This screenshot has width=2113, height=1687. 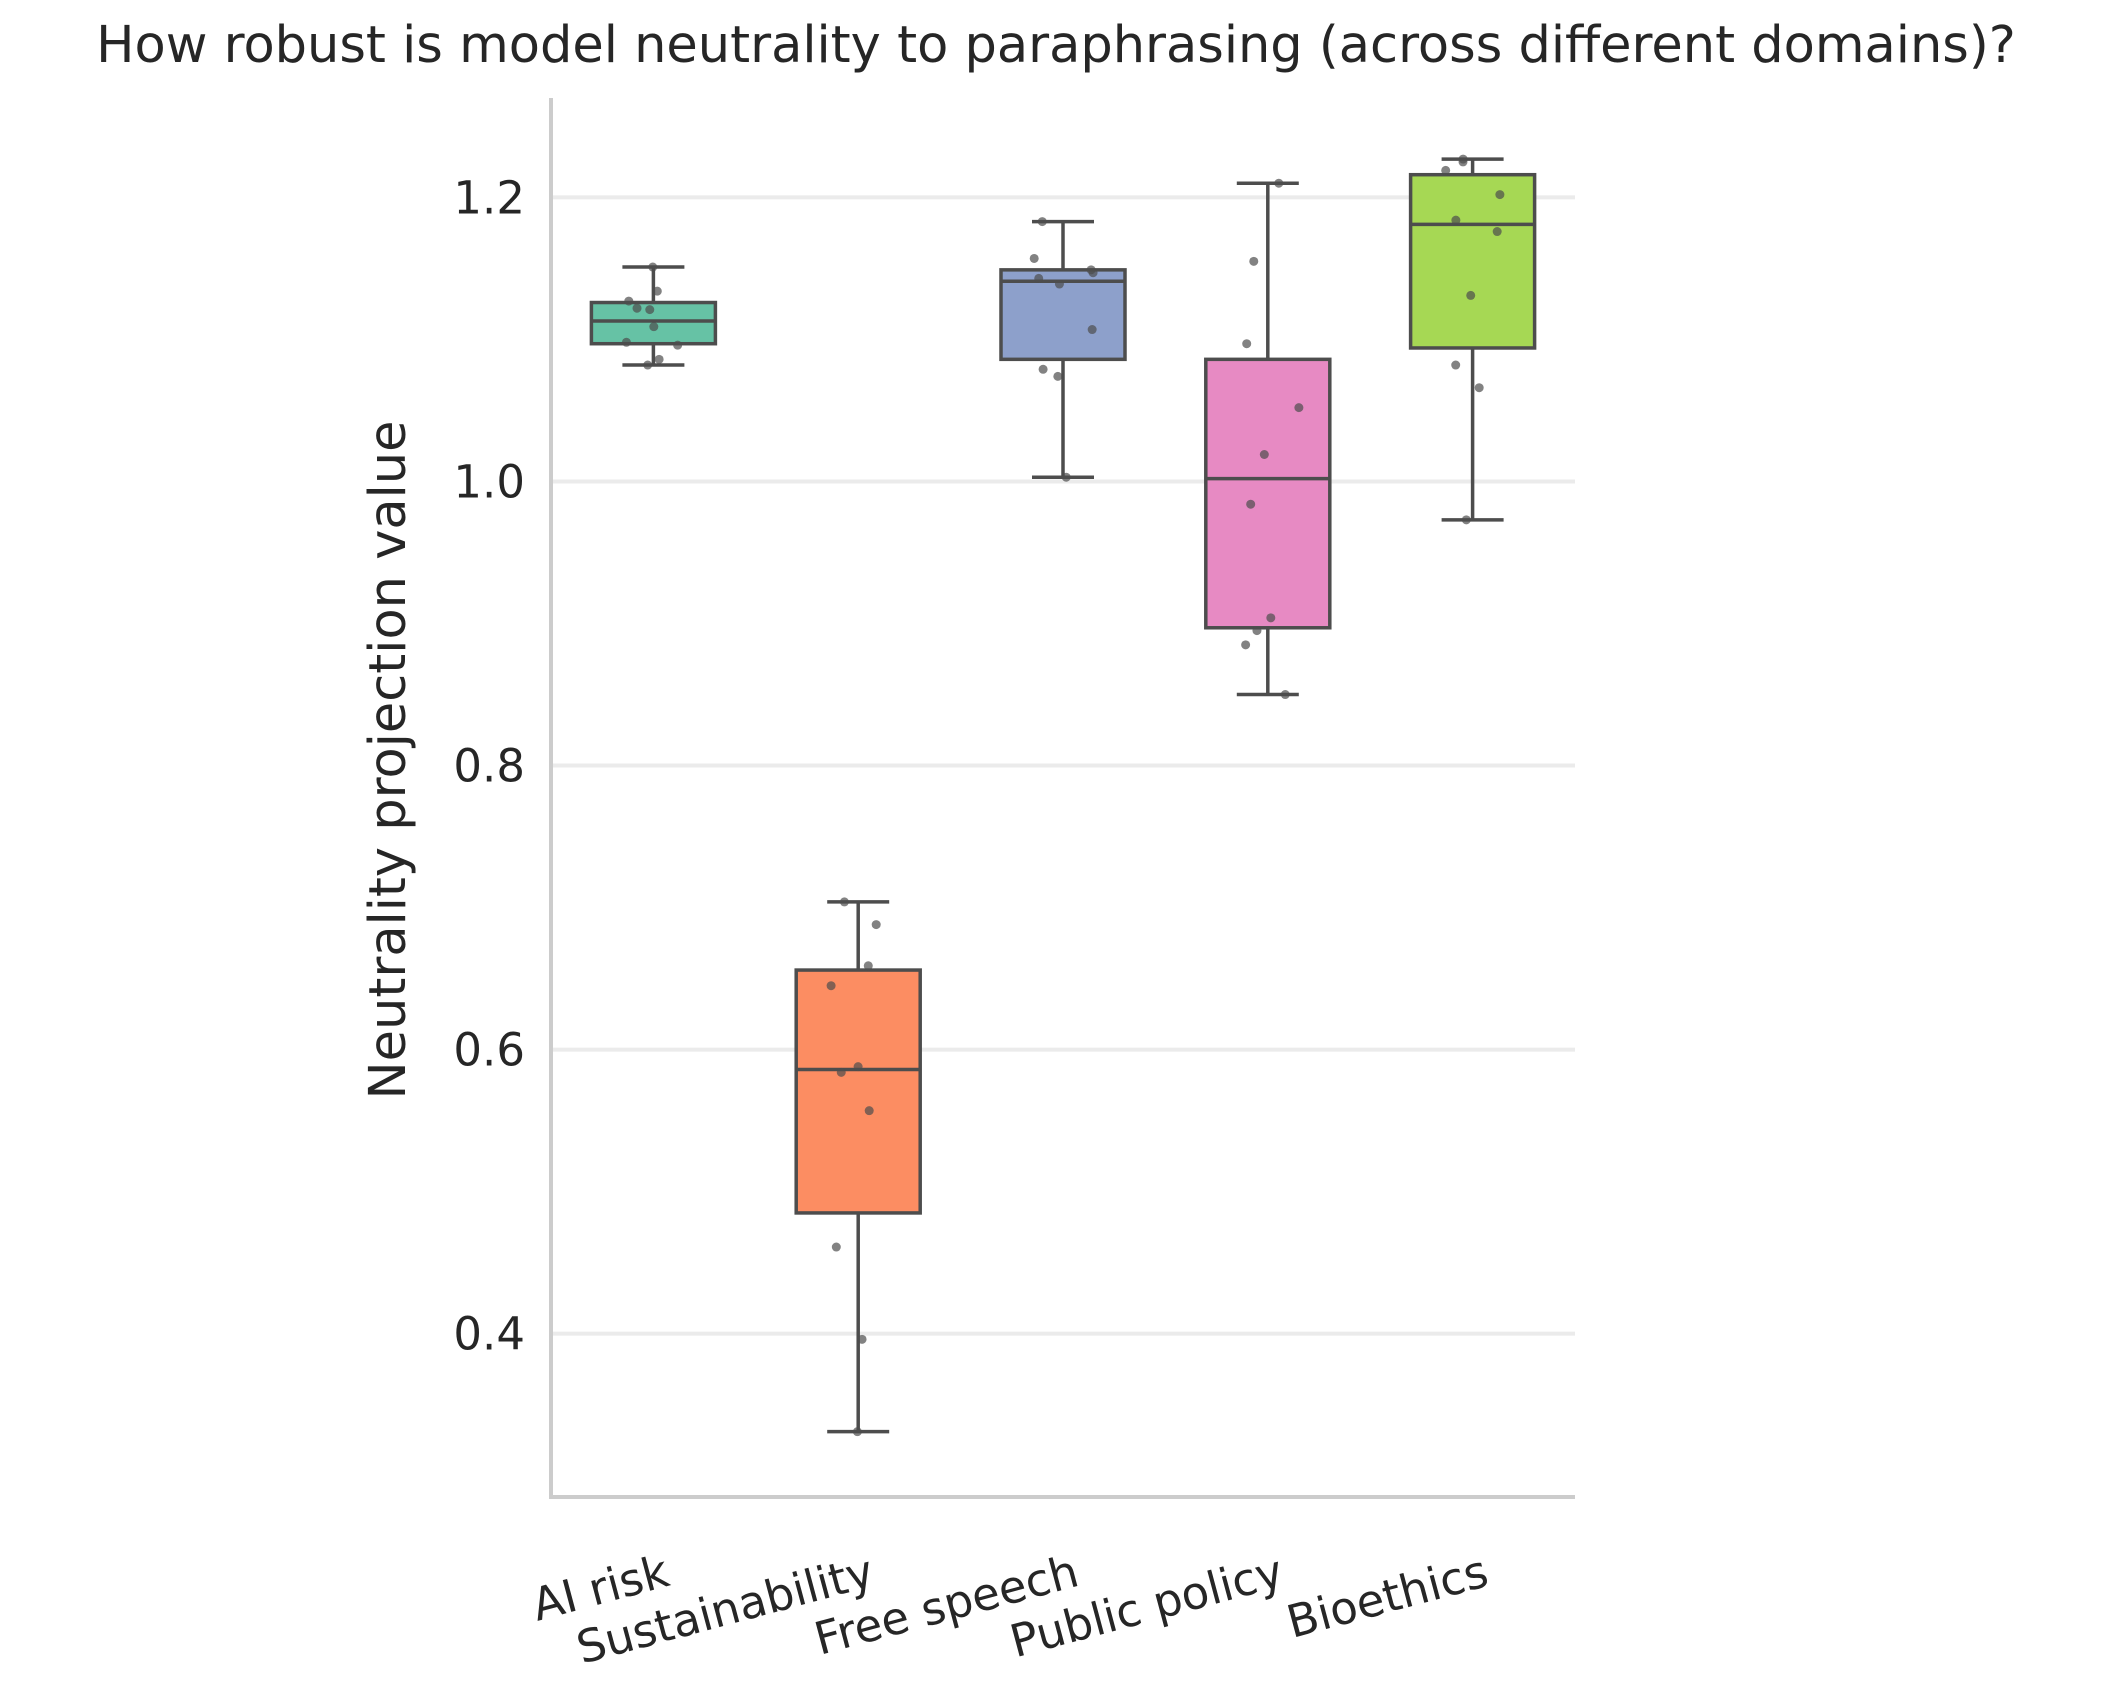 What do you see at coordinates (489, 1334) in the screenshot?
I see `y-tick-label: 0.4` at bounding box center [489, 1334].